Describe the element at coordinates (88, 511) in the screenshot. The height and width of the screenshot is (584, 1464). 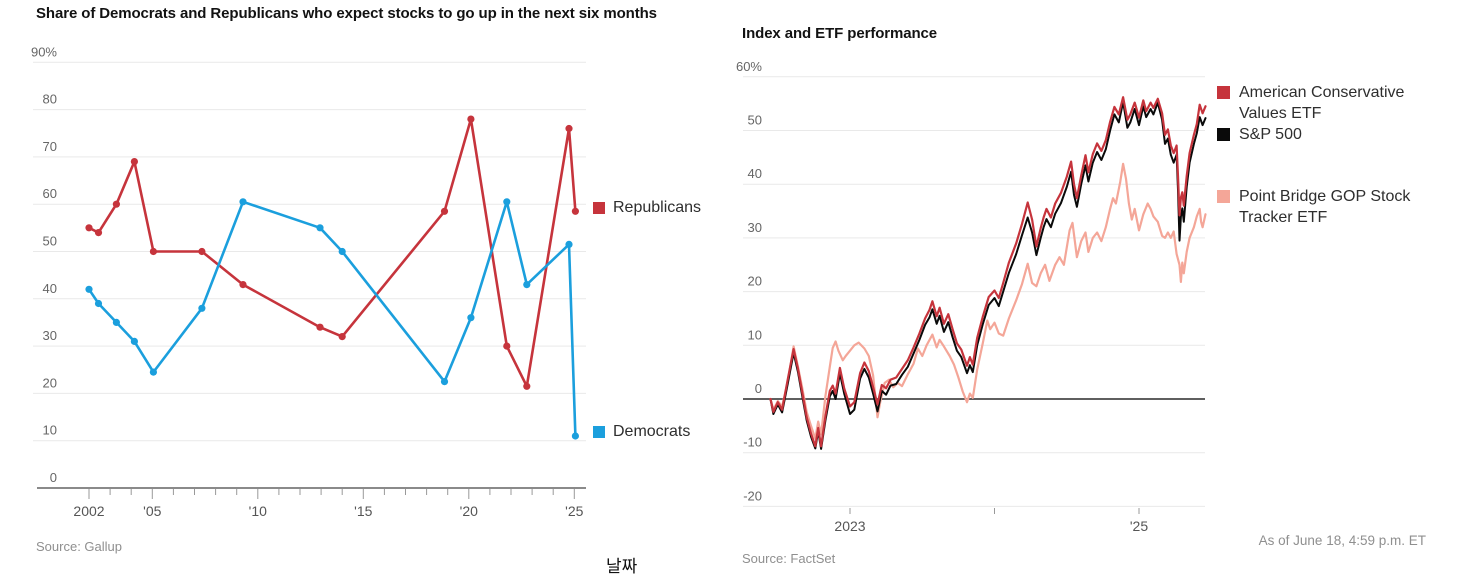
I see `svg-text: 2002` at that location.